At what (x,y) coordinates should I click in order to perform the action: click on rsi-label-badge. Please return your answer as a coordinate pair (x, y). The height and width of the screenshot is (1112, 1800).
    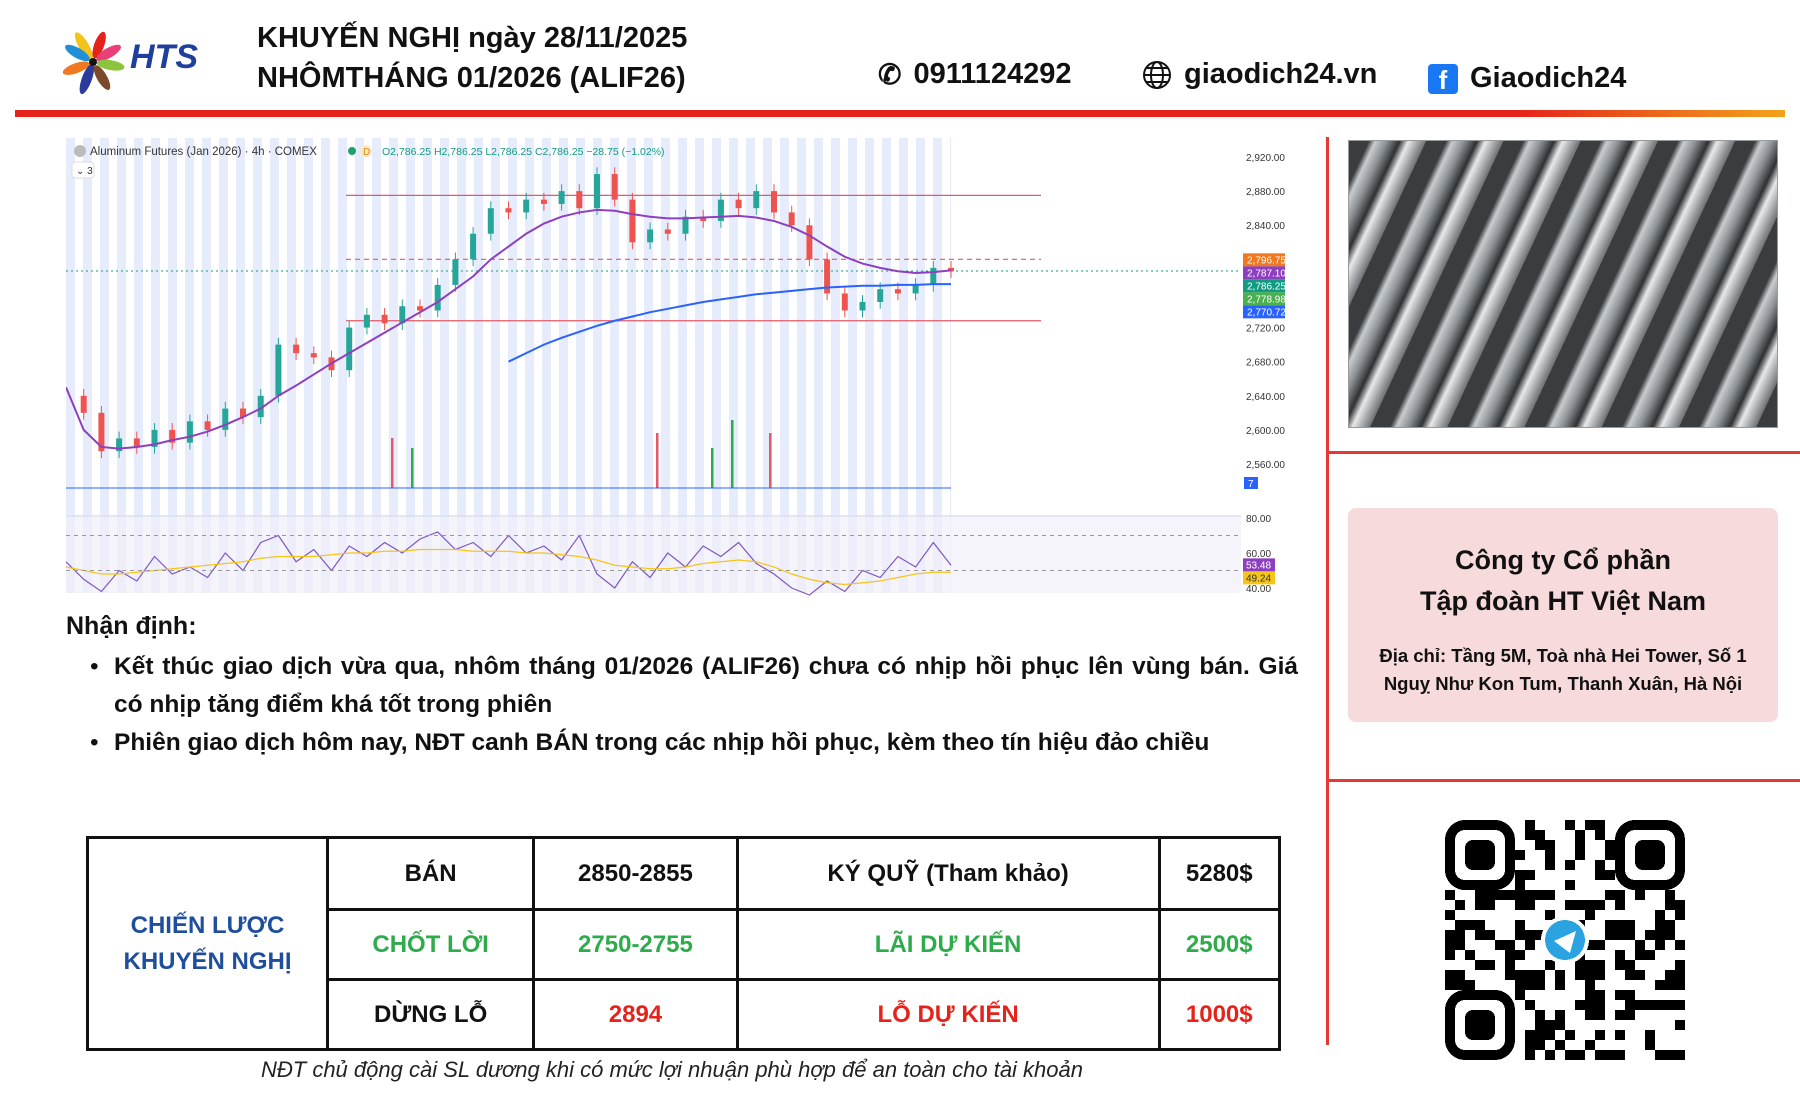
    Looking at the image, I should click on (1259, 565).